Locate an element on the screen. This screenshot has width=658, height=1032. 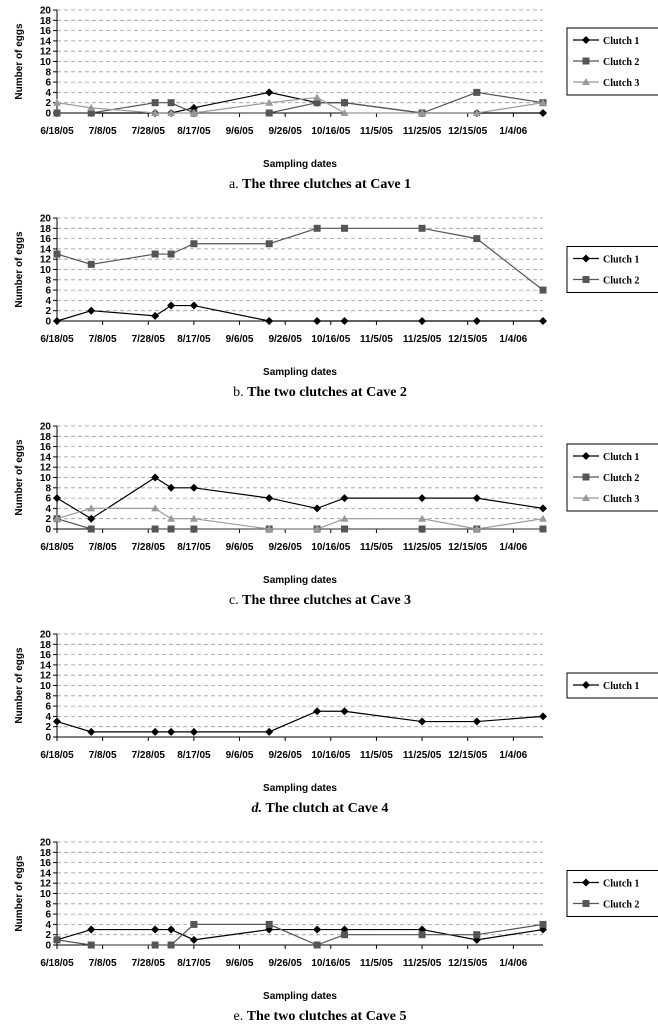
y-axis-label: Number of eggs is located at coordinates (19, 685).